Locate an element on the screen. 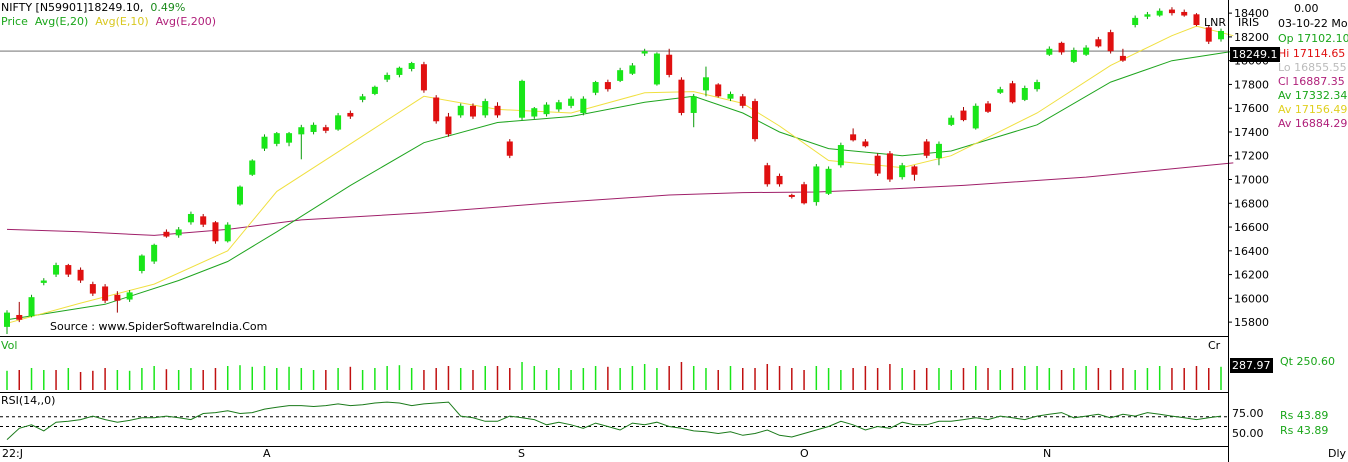 This screenshot has height=462, width=1348. x-label-aug: A is located at coordinates (267, 453).